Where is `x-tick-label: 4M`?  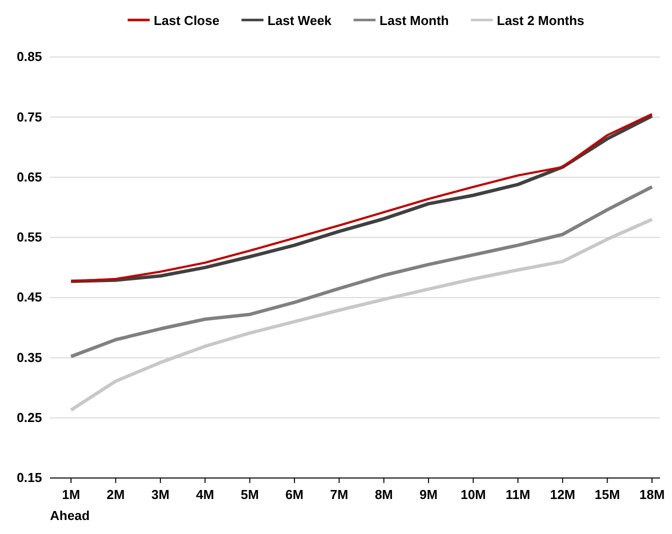
x-tick-label: 4M is located at coordinates (205, 494).